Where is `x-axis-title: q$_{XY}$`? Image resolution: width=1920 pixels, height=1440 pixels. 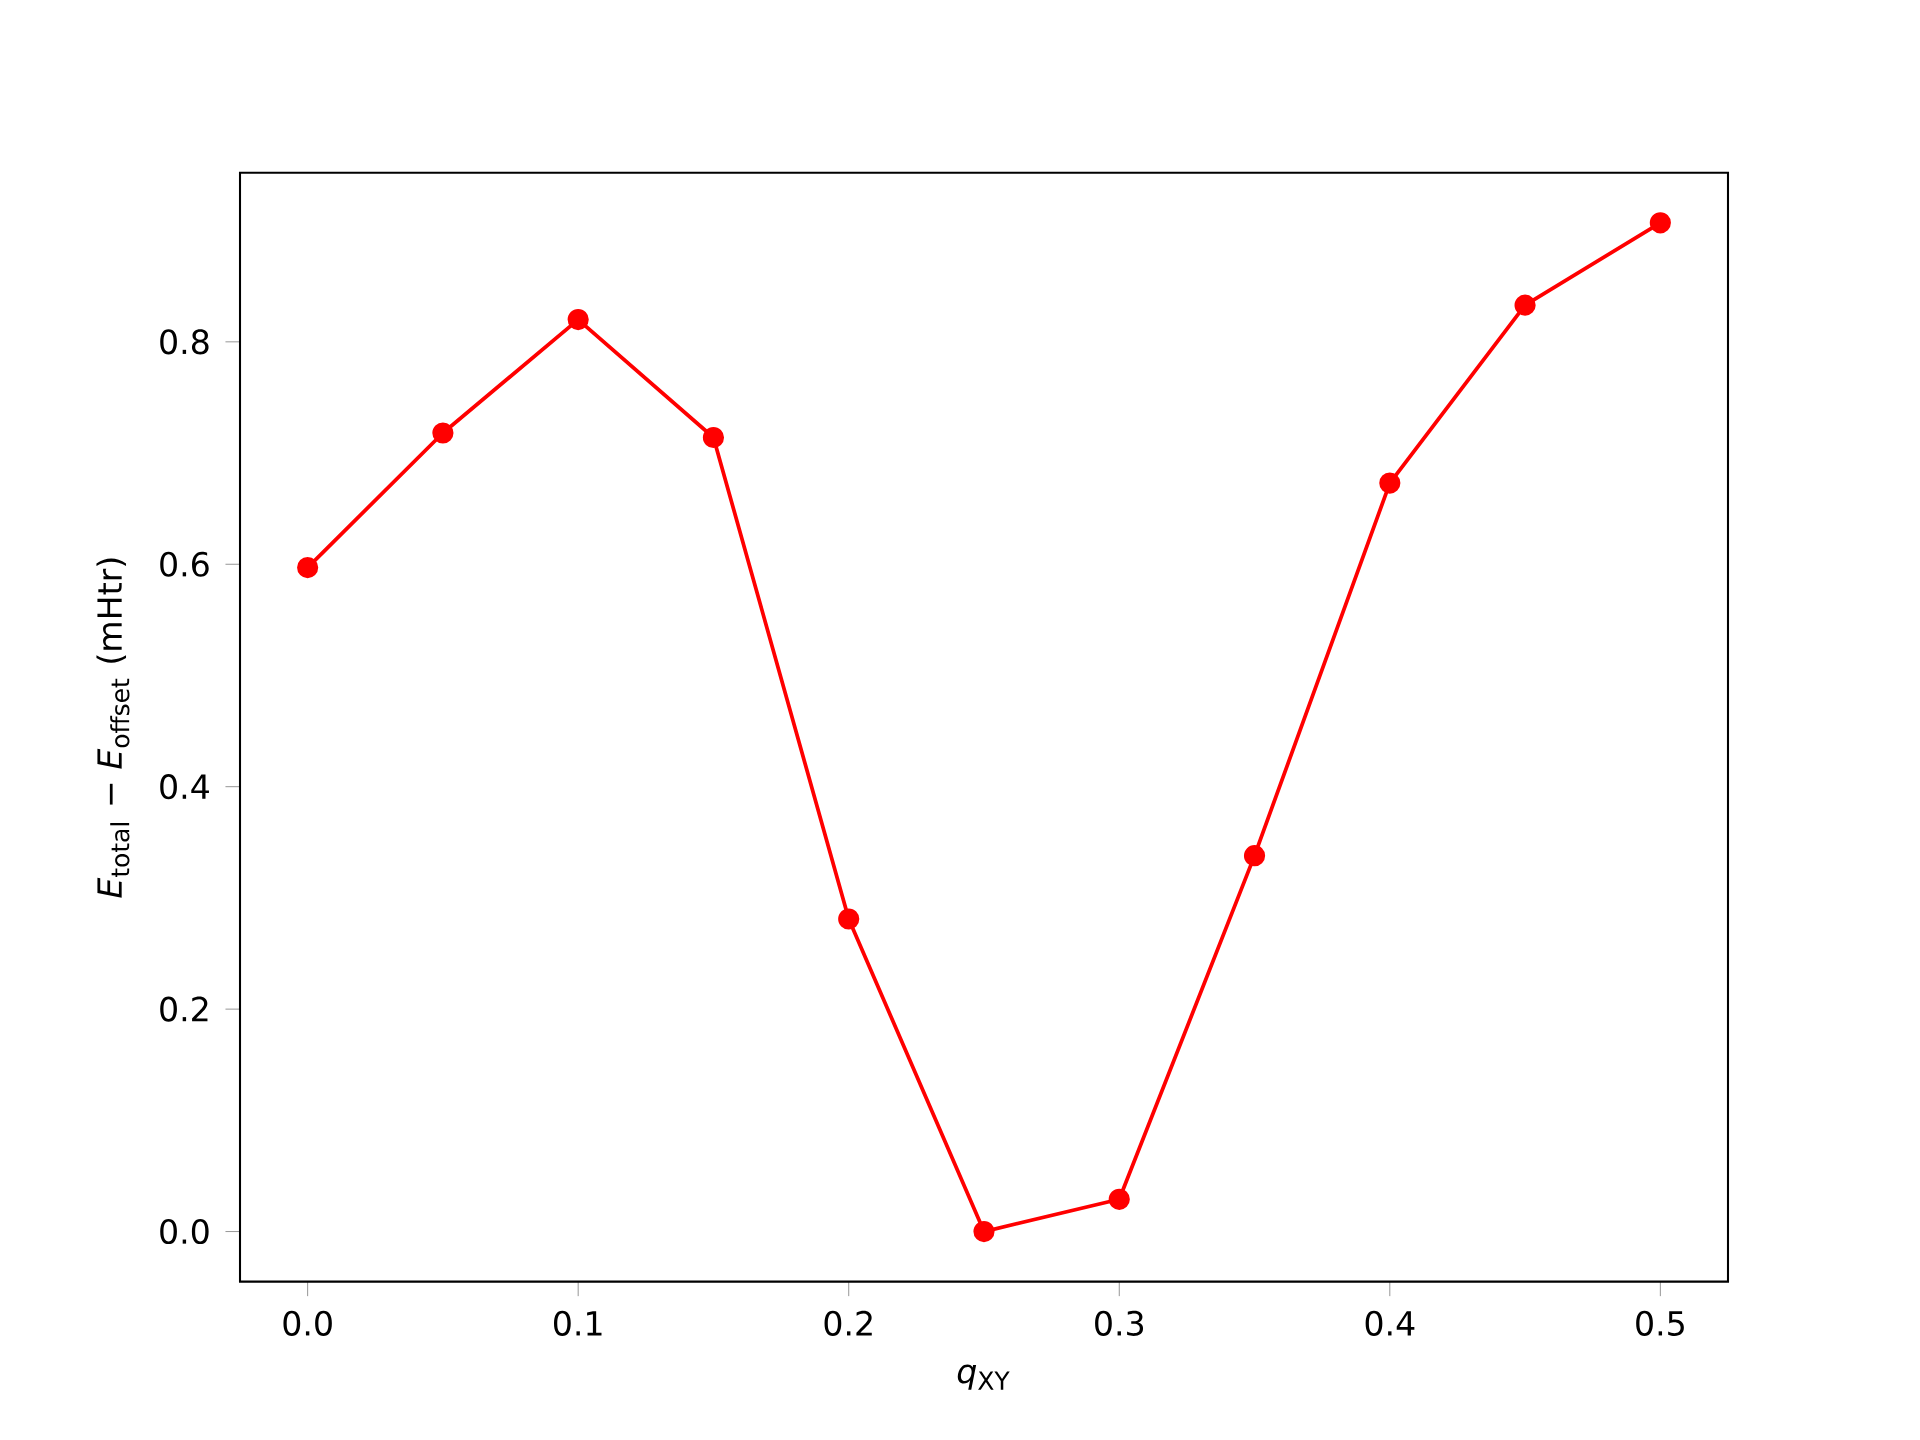
x-axis-title: q$_{XY}$ is located at coordinates (983, 1377).